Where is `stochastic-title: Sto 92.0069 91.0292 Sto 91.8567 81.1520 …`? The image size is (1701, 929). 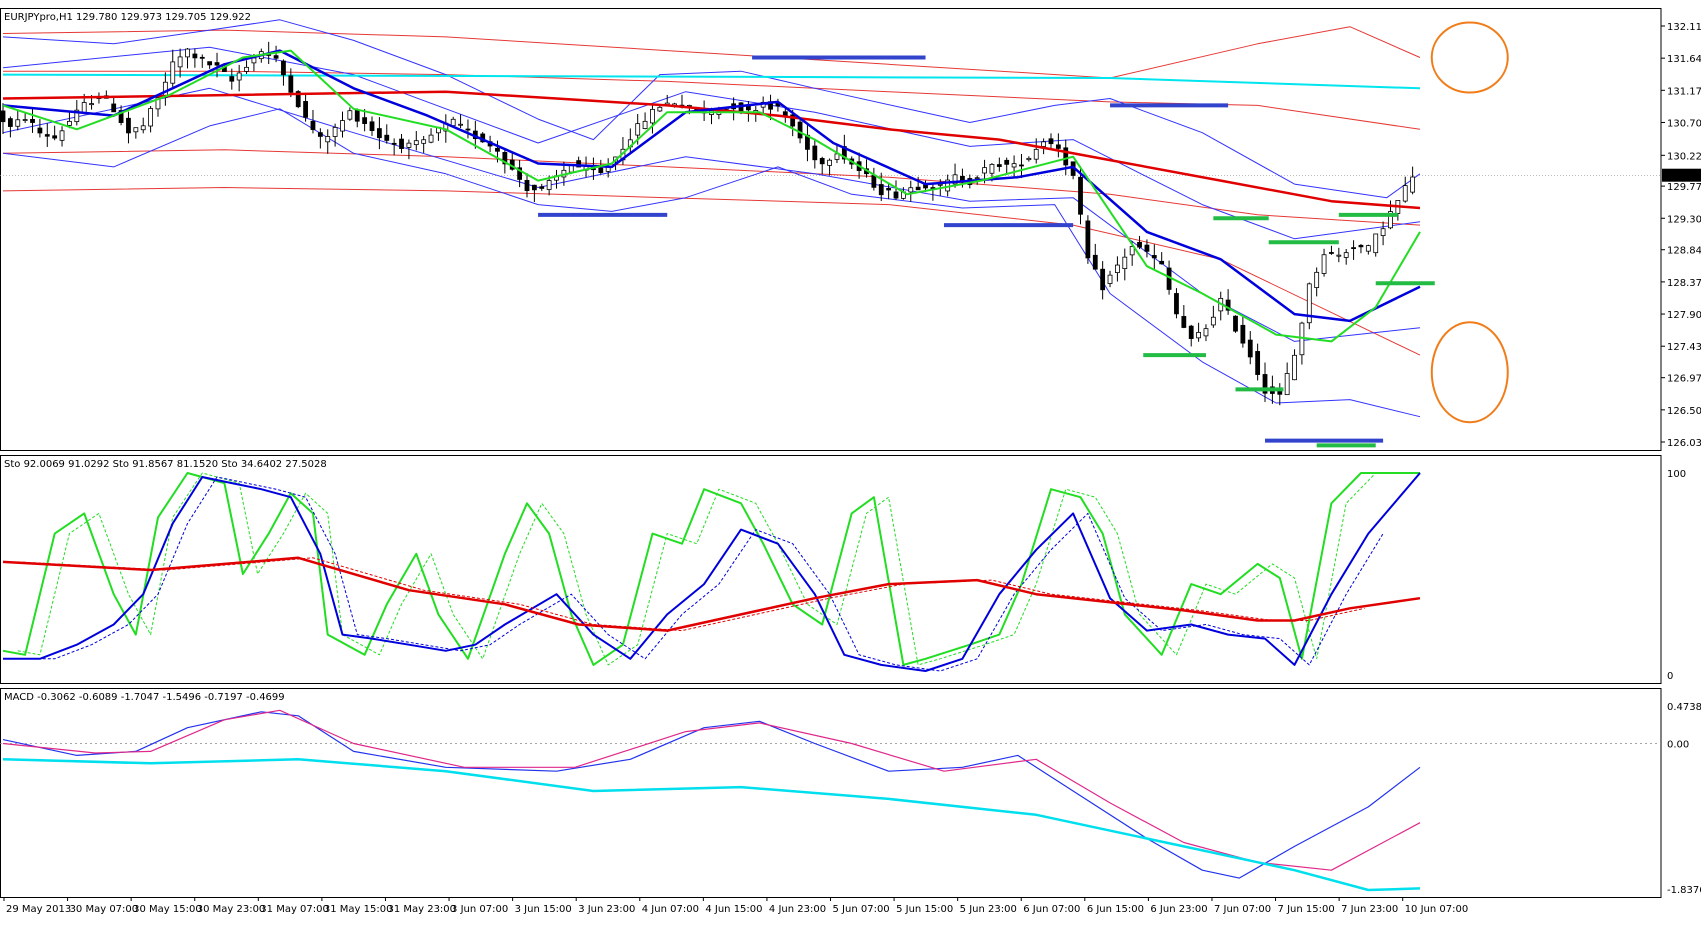 stochastic-title: Sto 92.0069 91.0292 Sto 91.8567 81.1520 … is located at coordinates (165, 464).